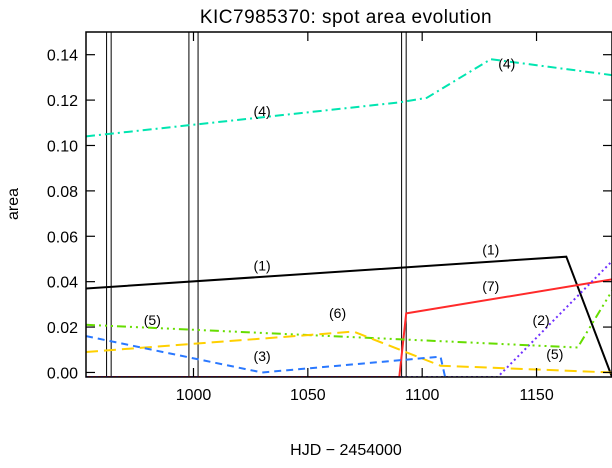 The image size is (612, 468). Describe the element at coordinates (536, 395) in the screenshot. I see `x-tick-label: 1150` at that location.